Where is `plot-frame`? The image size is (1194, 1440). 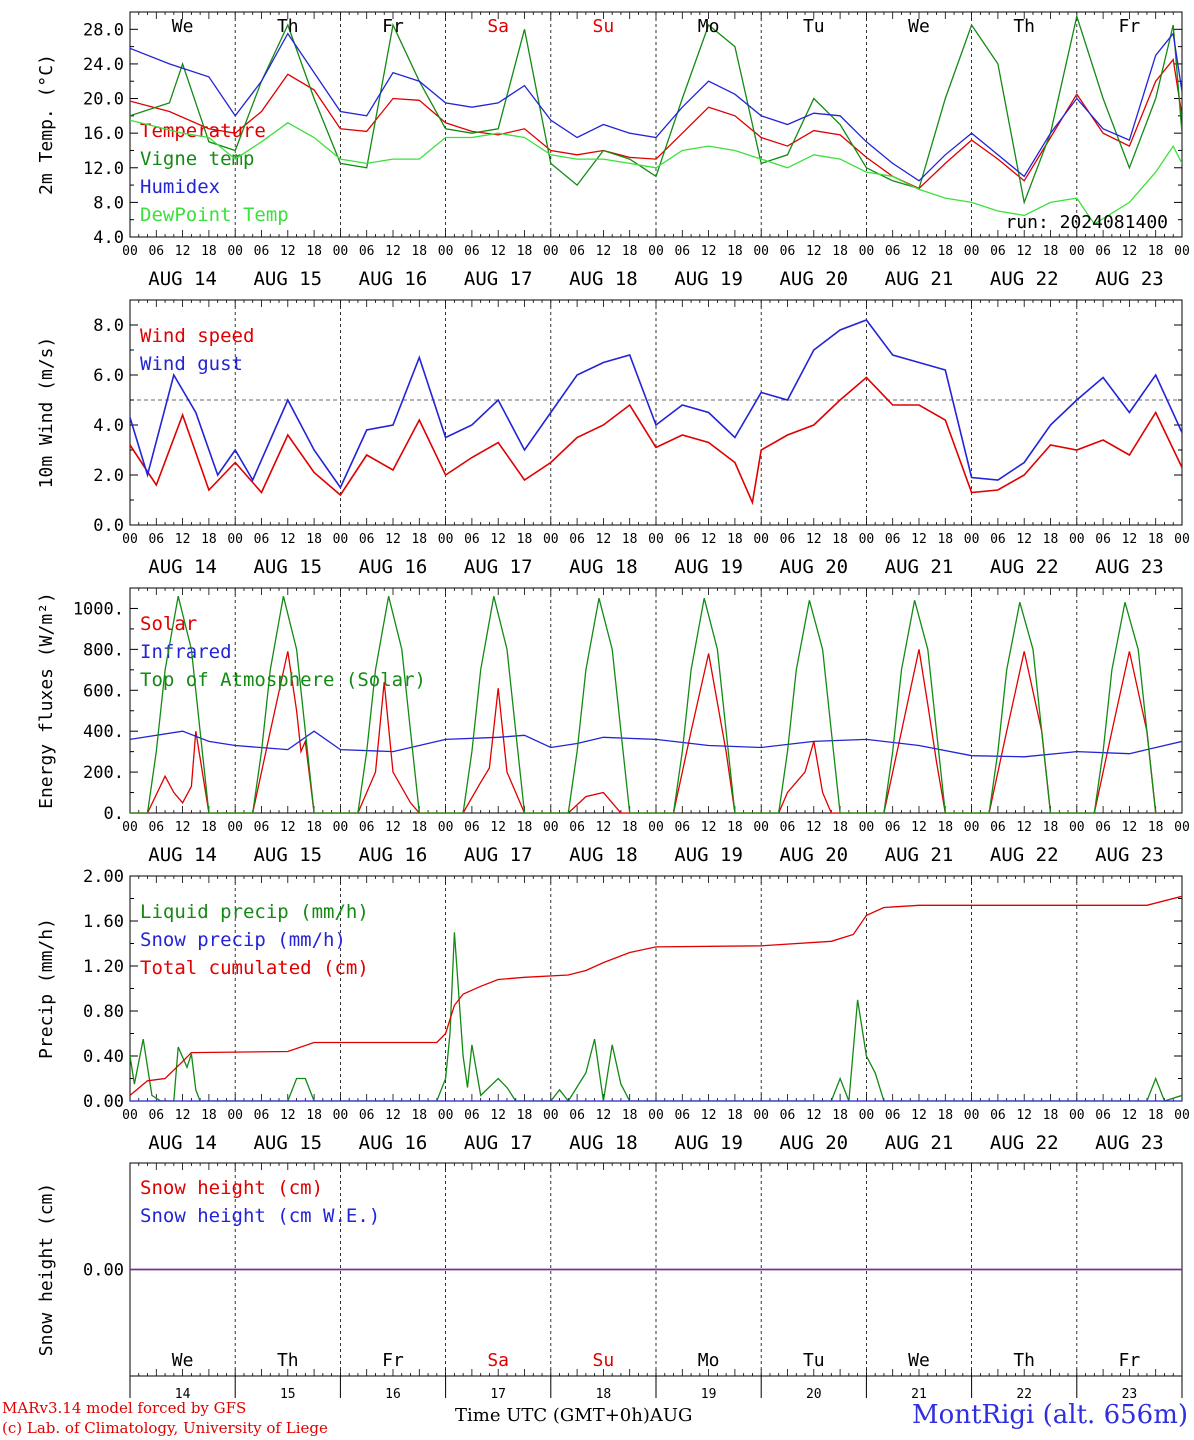 plot-frame is located at coordinates (656, 700).